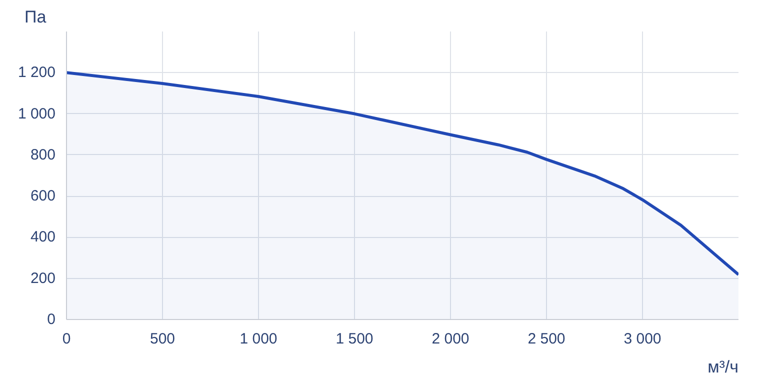  I want to click on x-tick-label: 0, so click(66, 339).